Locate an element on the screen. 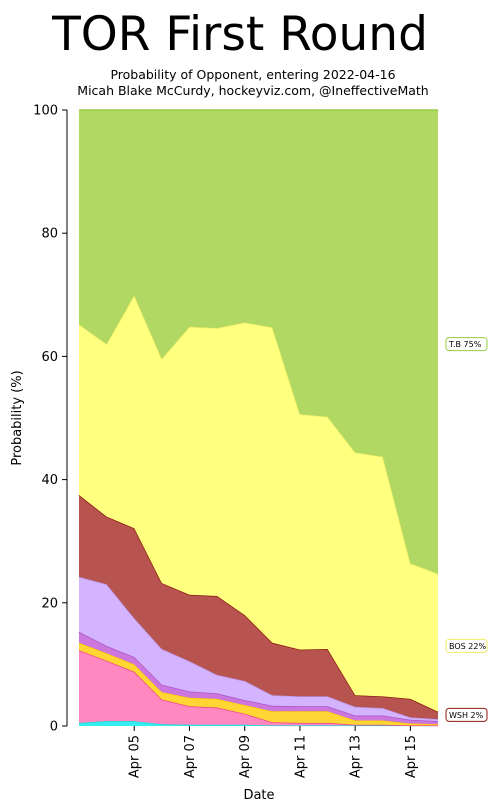  end-label: T.B 75% is located at coordinates (466, 344).